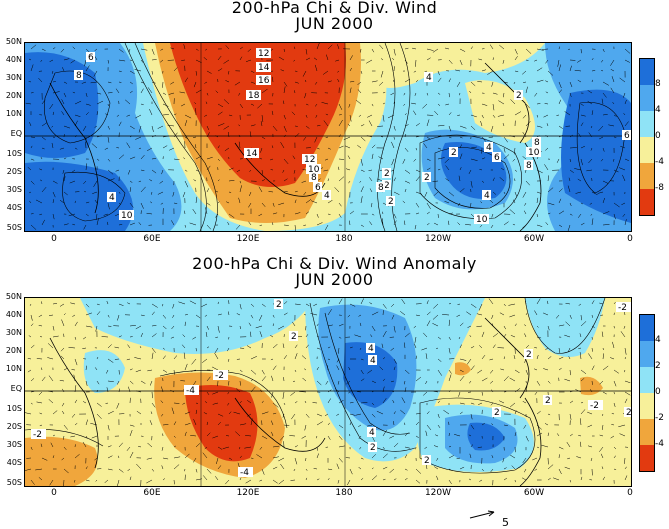 The height and width of the screenshot is (529, 669). What do you see at coordinates (13, 314) in the screenshot?
I see `lat-label: 40N` at bounding box center [13, 314].